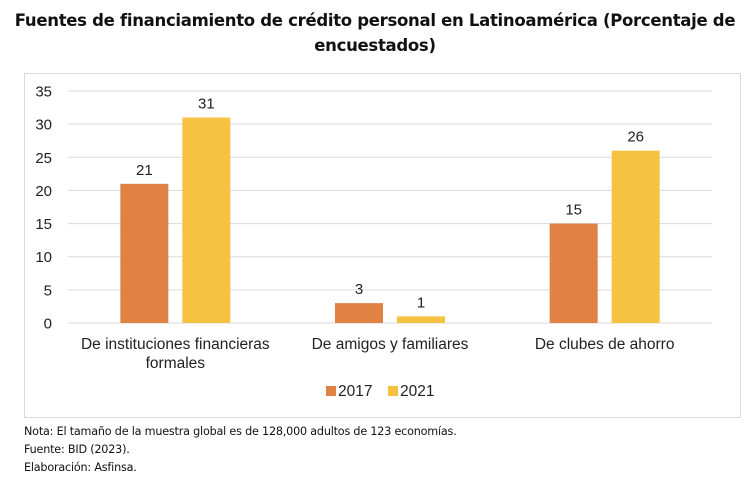 Image resolution: width=750 pixels, height=480 pixels. What do you see at coordinates (43, 158) in the screenshot?
I see `y-tick-label: 25` at bounding box center [43, 158].